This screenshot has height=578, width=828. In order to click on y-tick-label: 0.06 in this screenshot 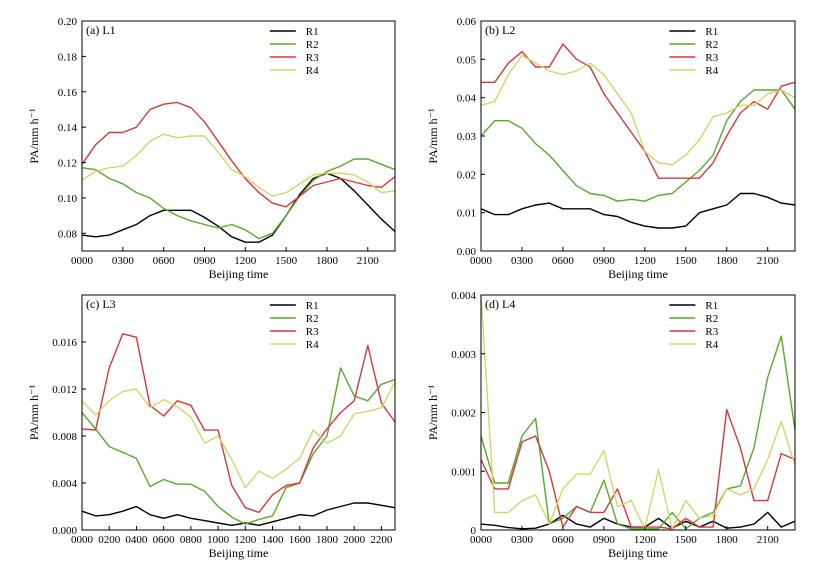, I will do `click(467, 22)`.